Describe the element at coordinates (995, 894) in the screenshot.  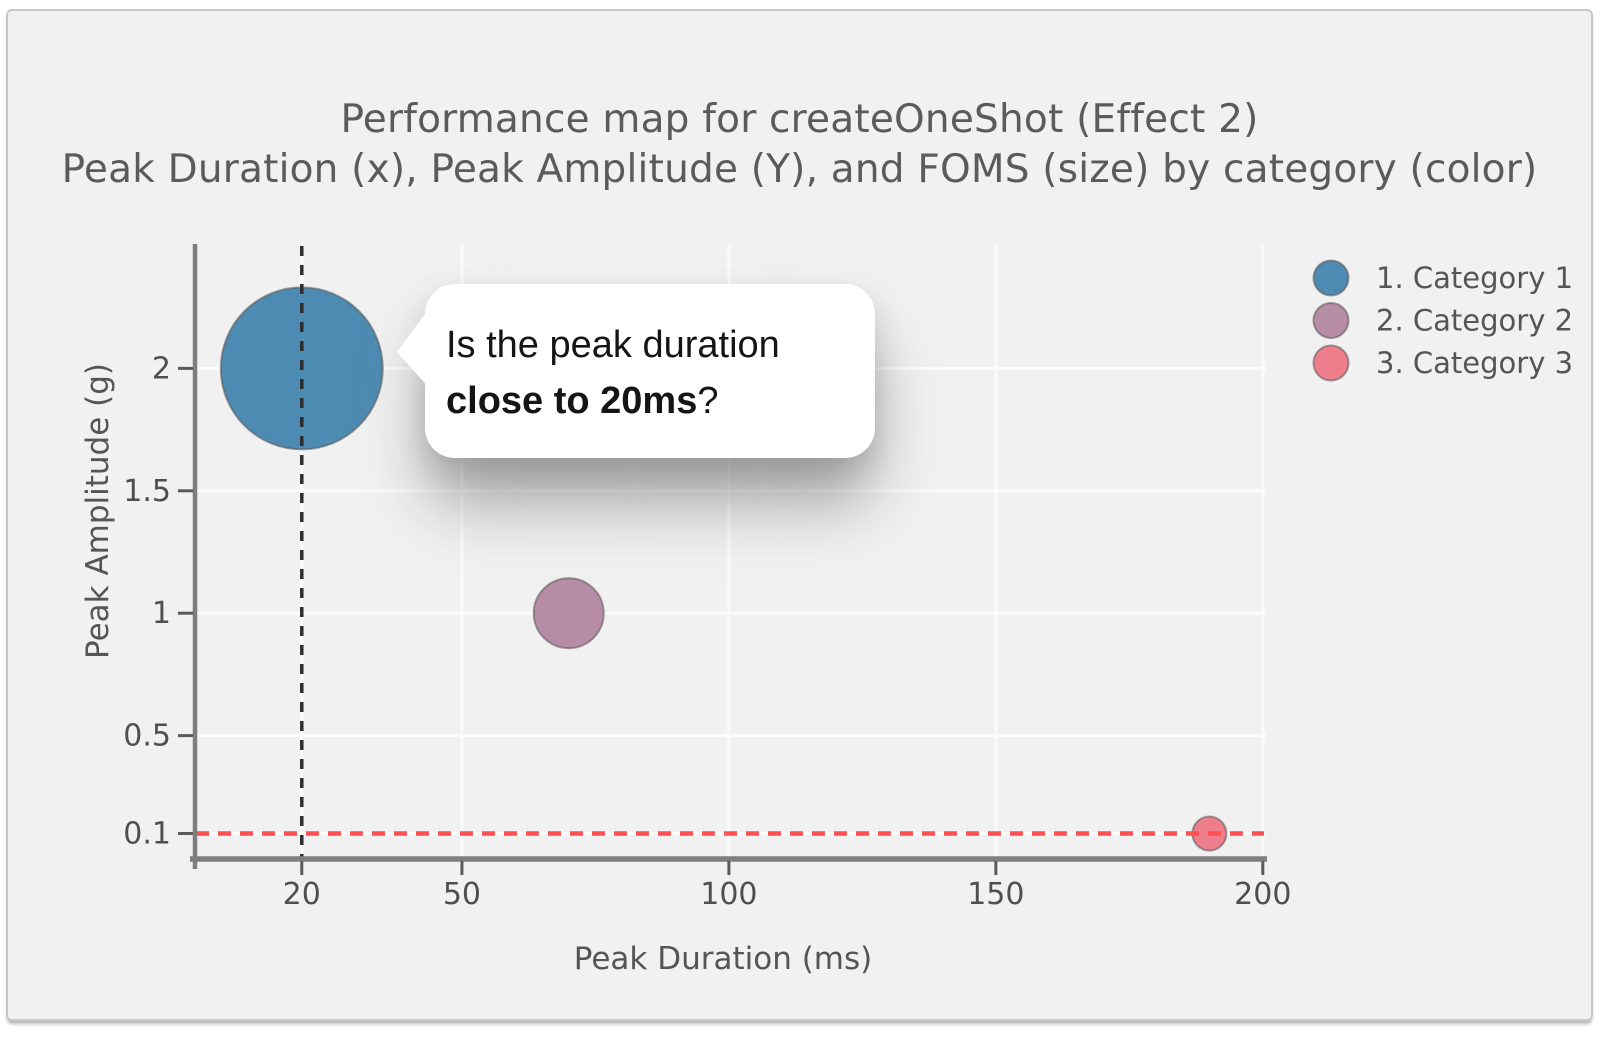
I see `x-tick-label-150: 150` at that location.